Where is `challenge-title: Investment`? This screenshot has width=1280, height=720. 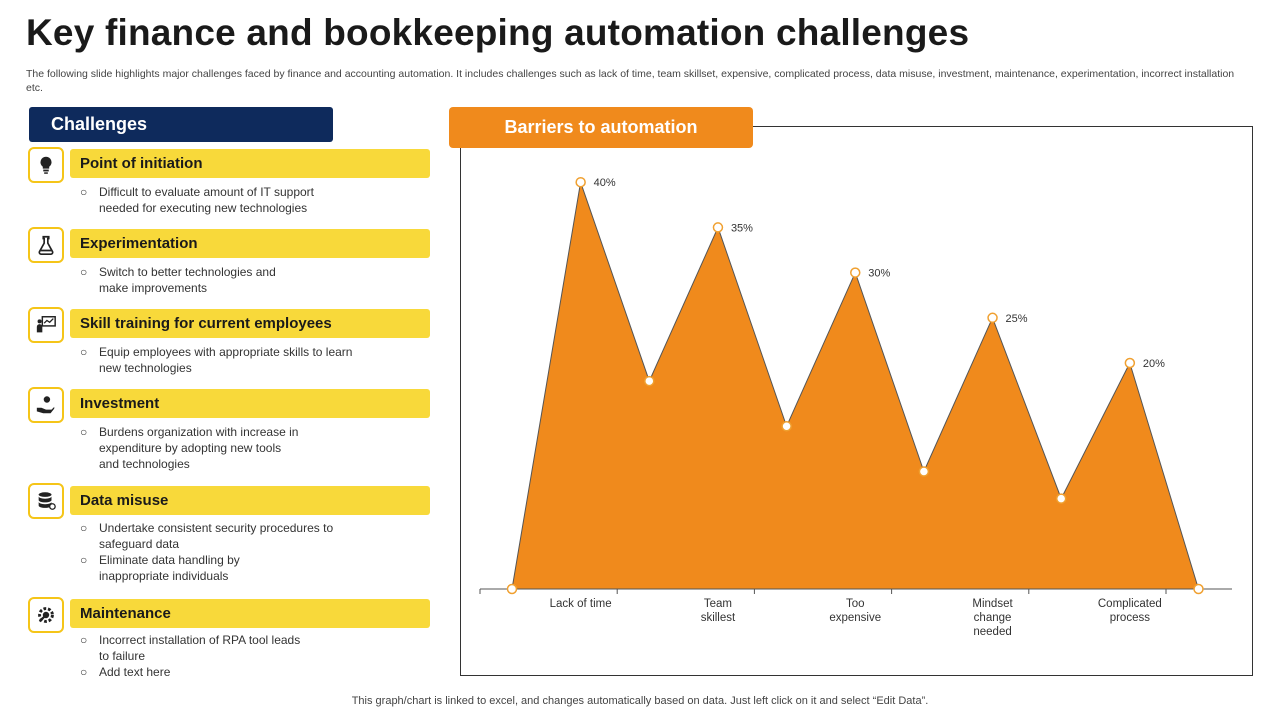
challenge-title: Investment is located at coordinates (120, 403).